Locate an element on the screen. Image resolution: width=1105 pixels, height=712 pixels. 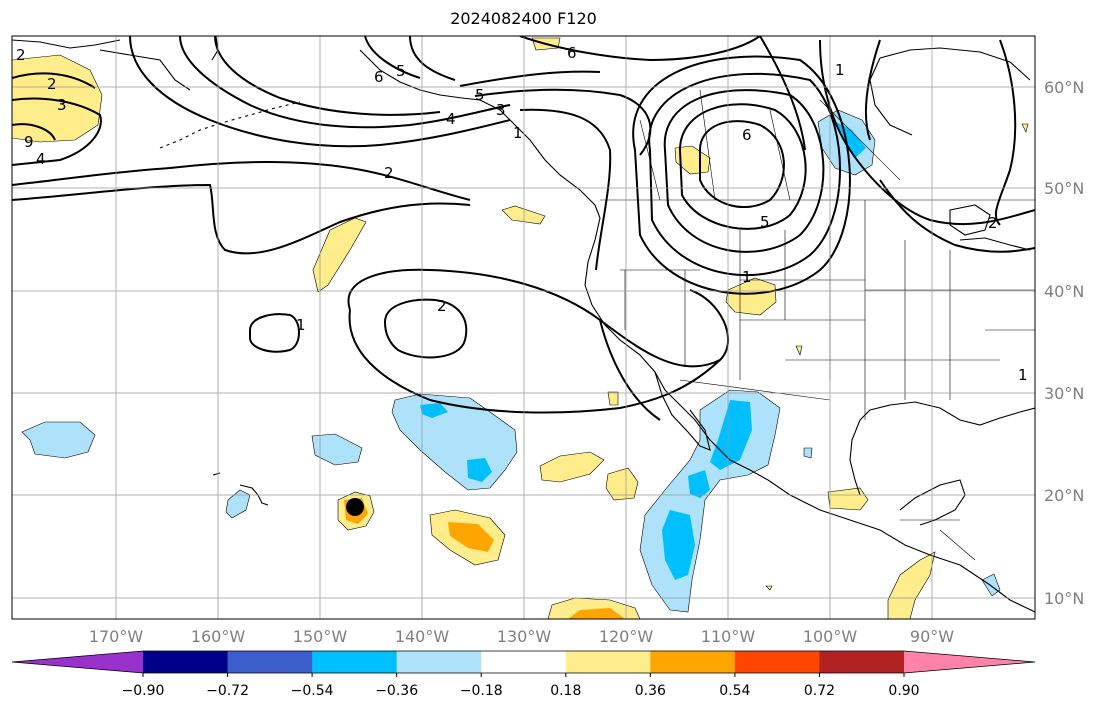
colorbar-tick-label: 0.18 is located at coordinates (565, 691).